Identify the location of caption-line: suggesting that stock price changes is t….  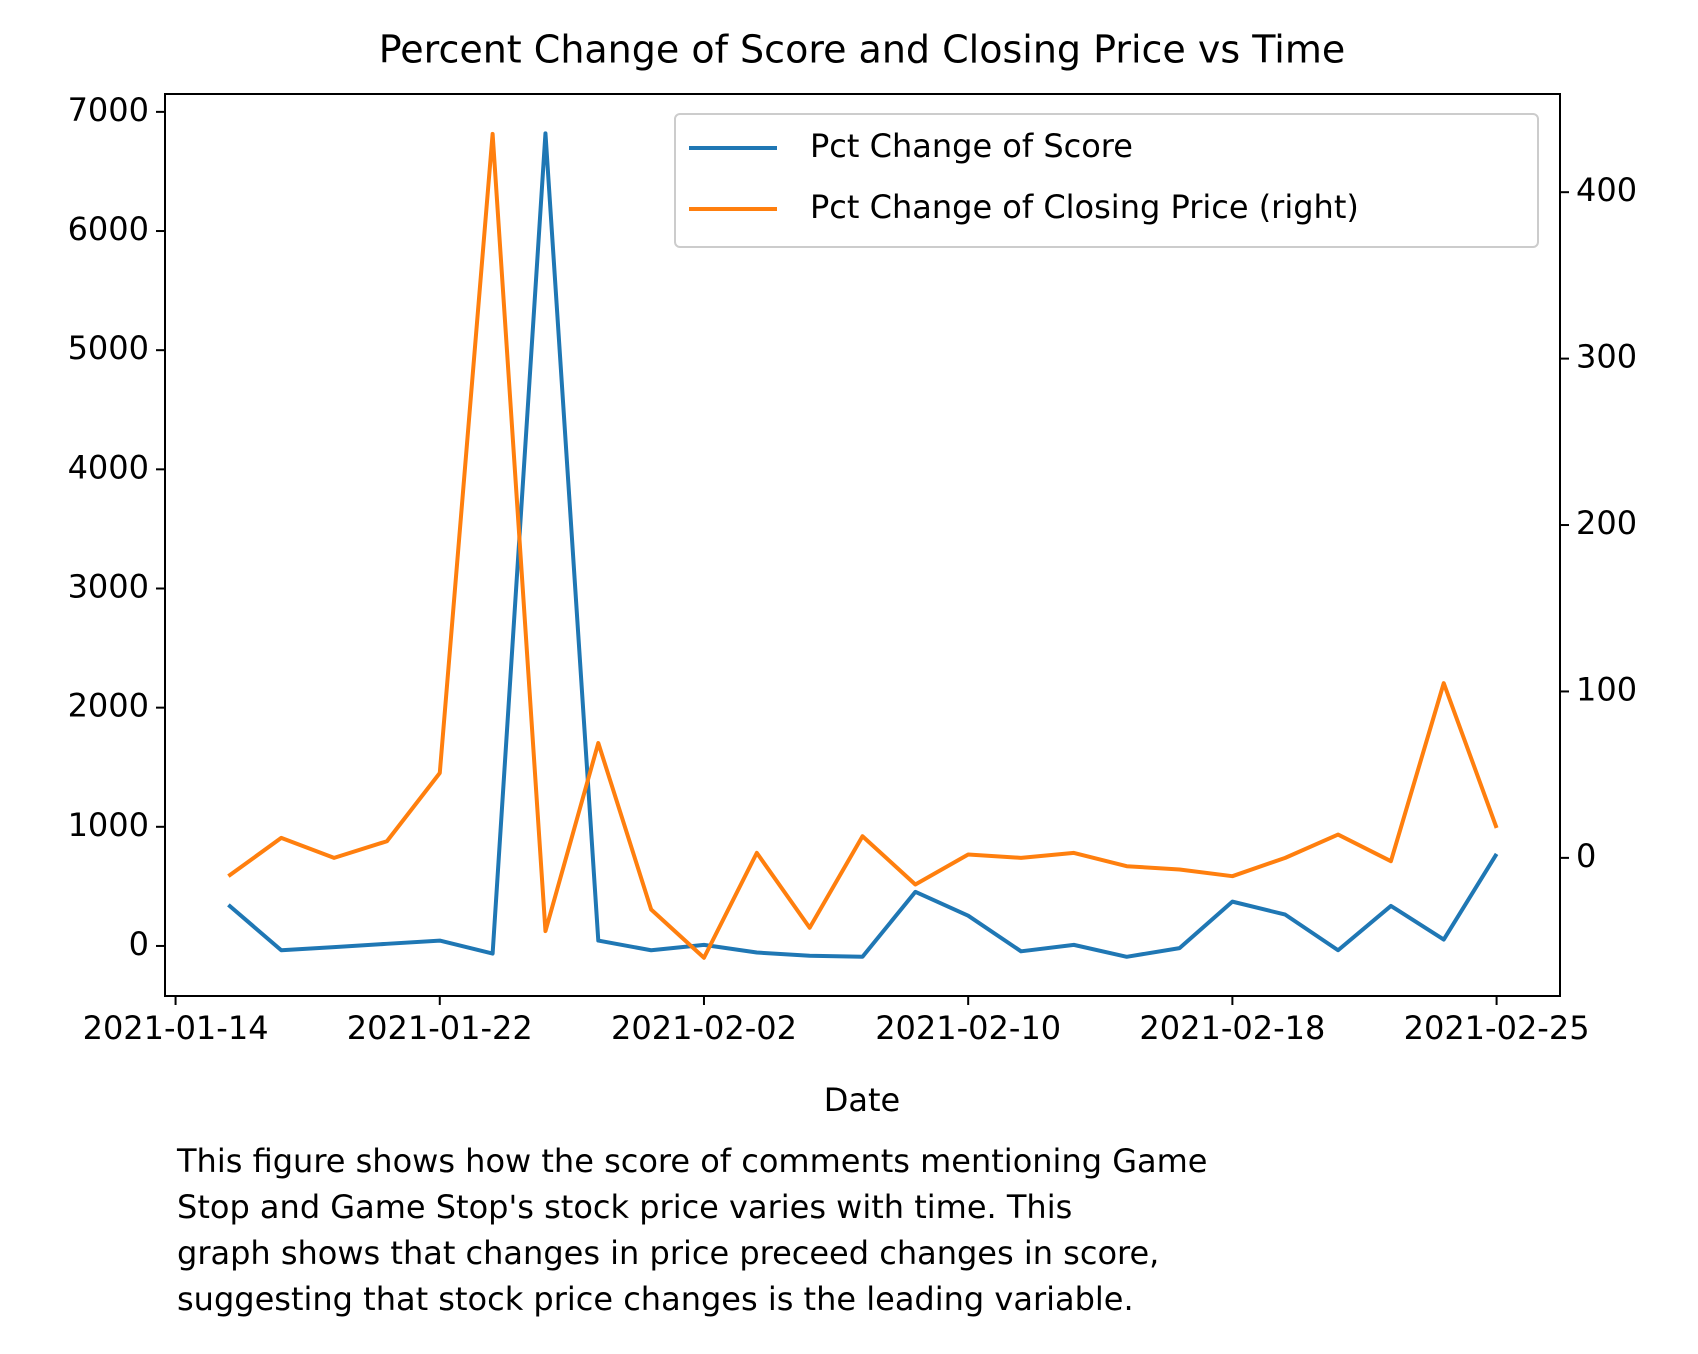
(655, 1299).